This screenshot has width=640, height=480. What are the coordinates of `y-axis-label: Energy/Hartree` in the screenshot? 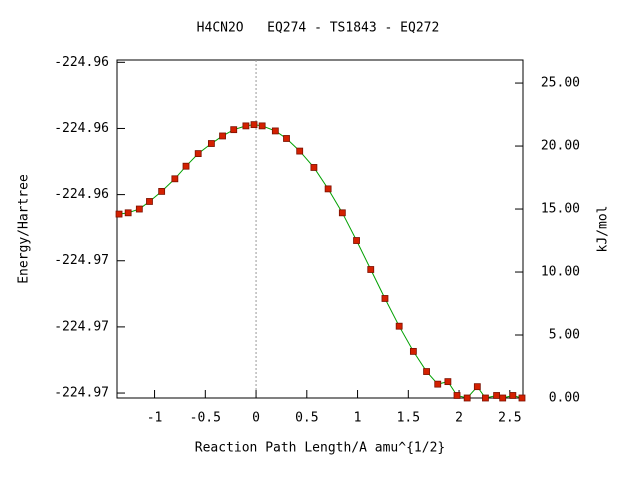 It's located at (24, 229).